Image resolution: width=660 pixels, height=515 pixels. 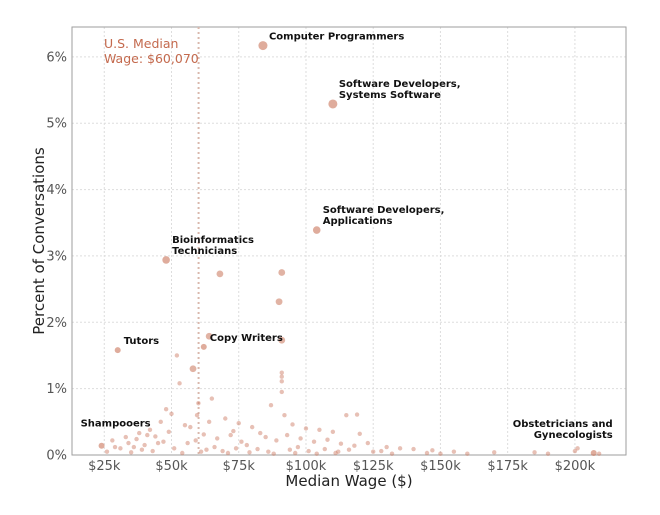 I want to click on x-tick-label: $125k, so click(x=373, y=466).